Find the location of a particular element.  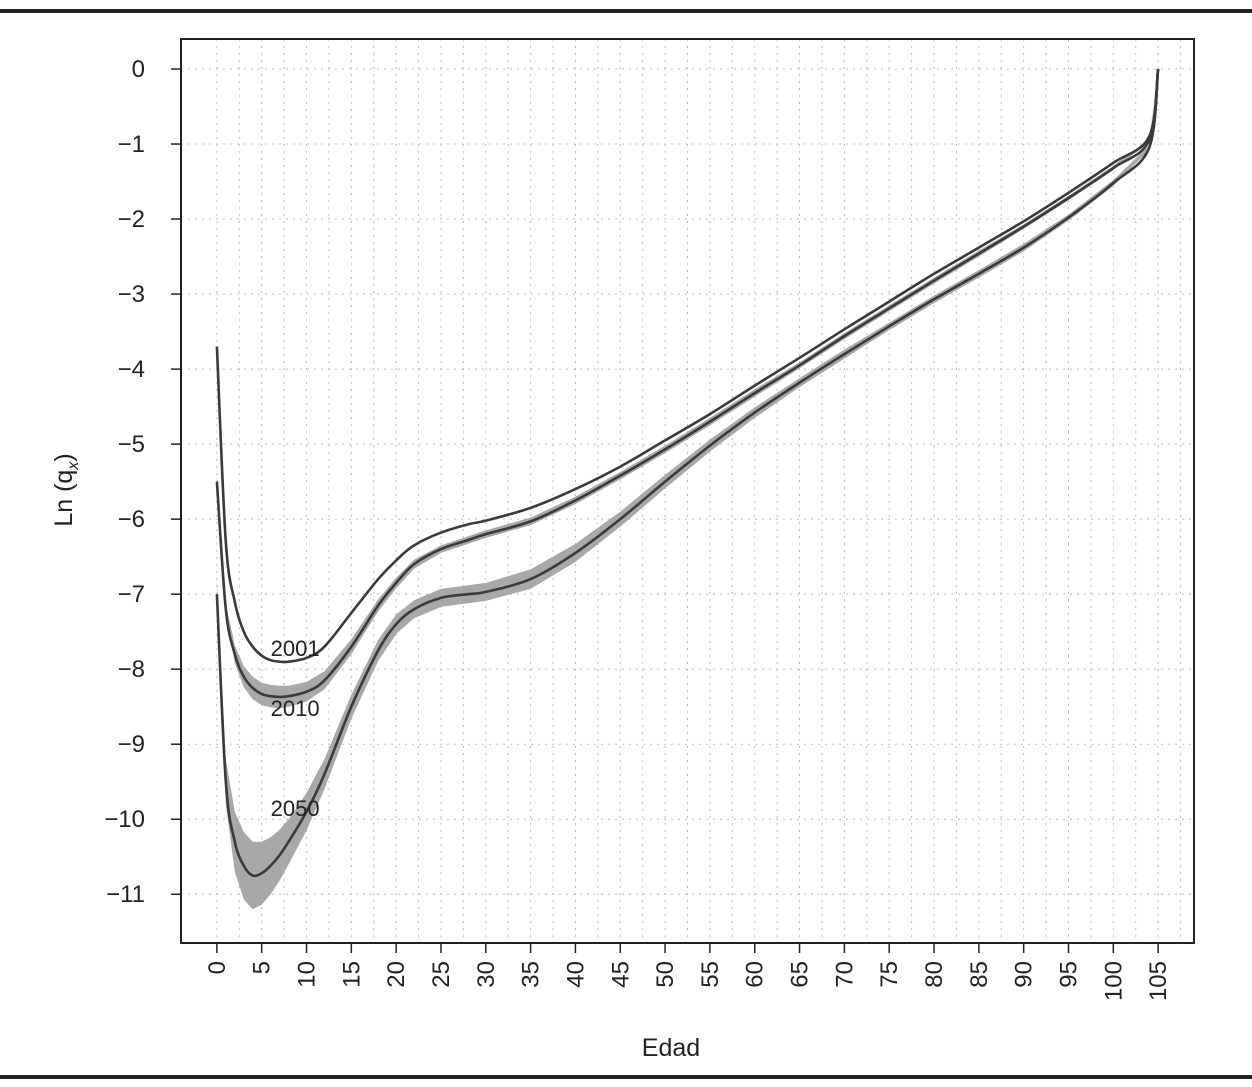

y-tick-label: −5 is located at coordinates (131, 444).